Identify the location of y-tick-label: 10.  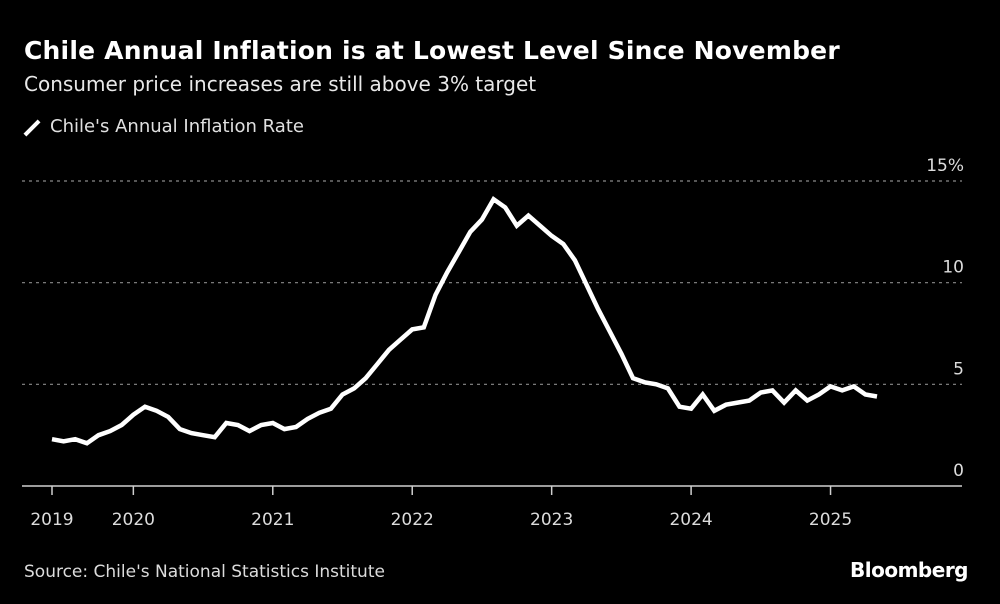
(953, 268).